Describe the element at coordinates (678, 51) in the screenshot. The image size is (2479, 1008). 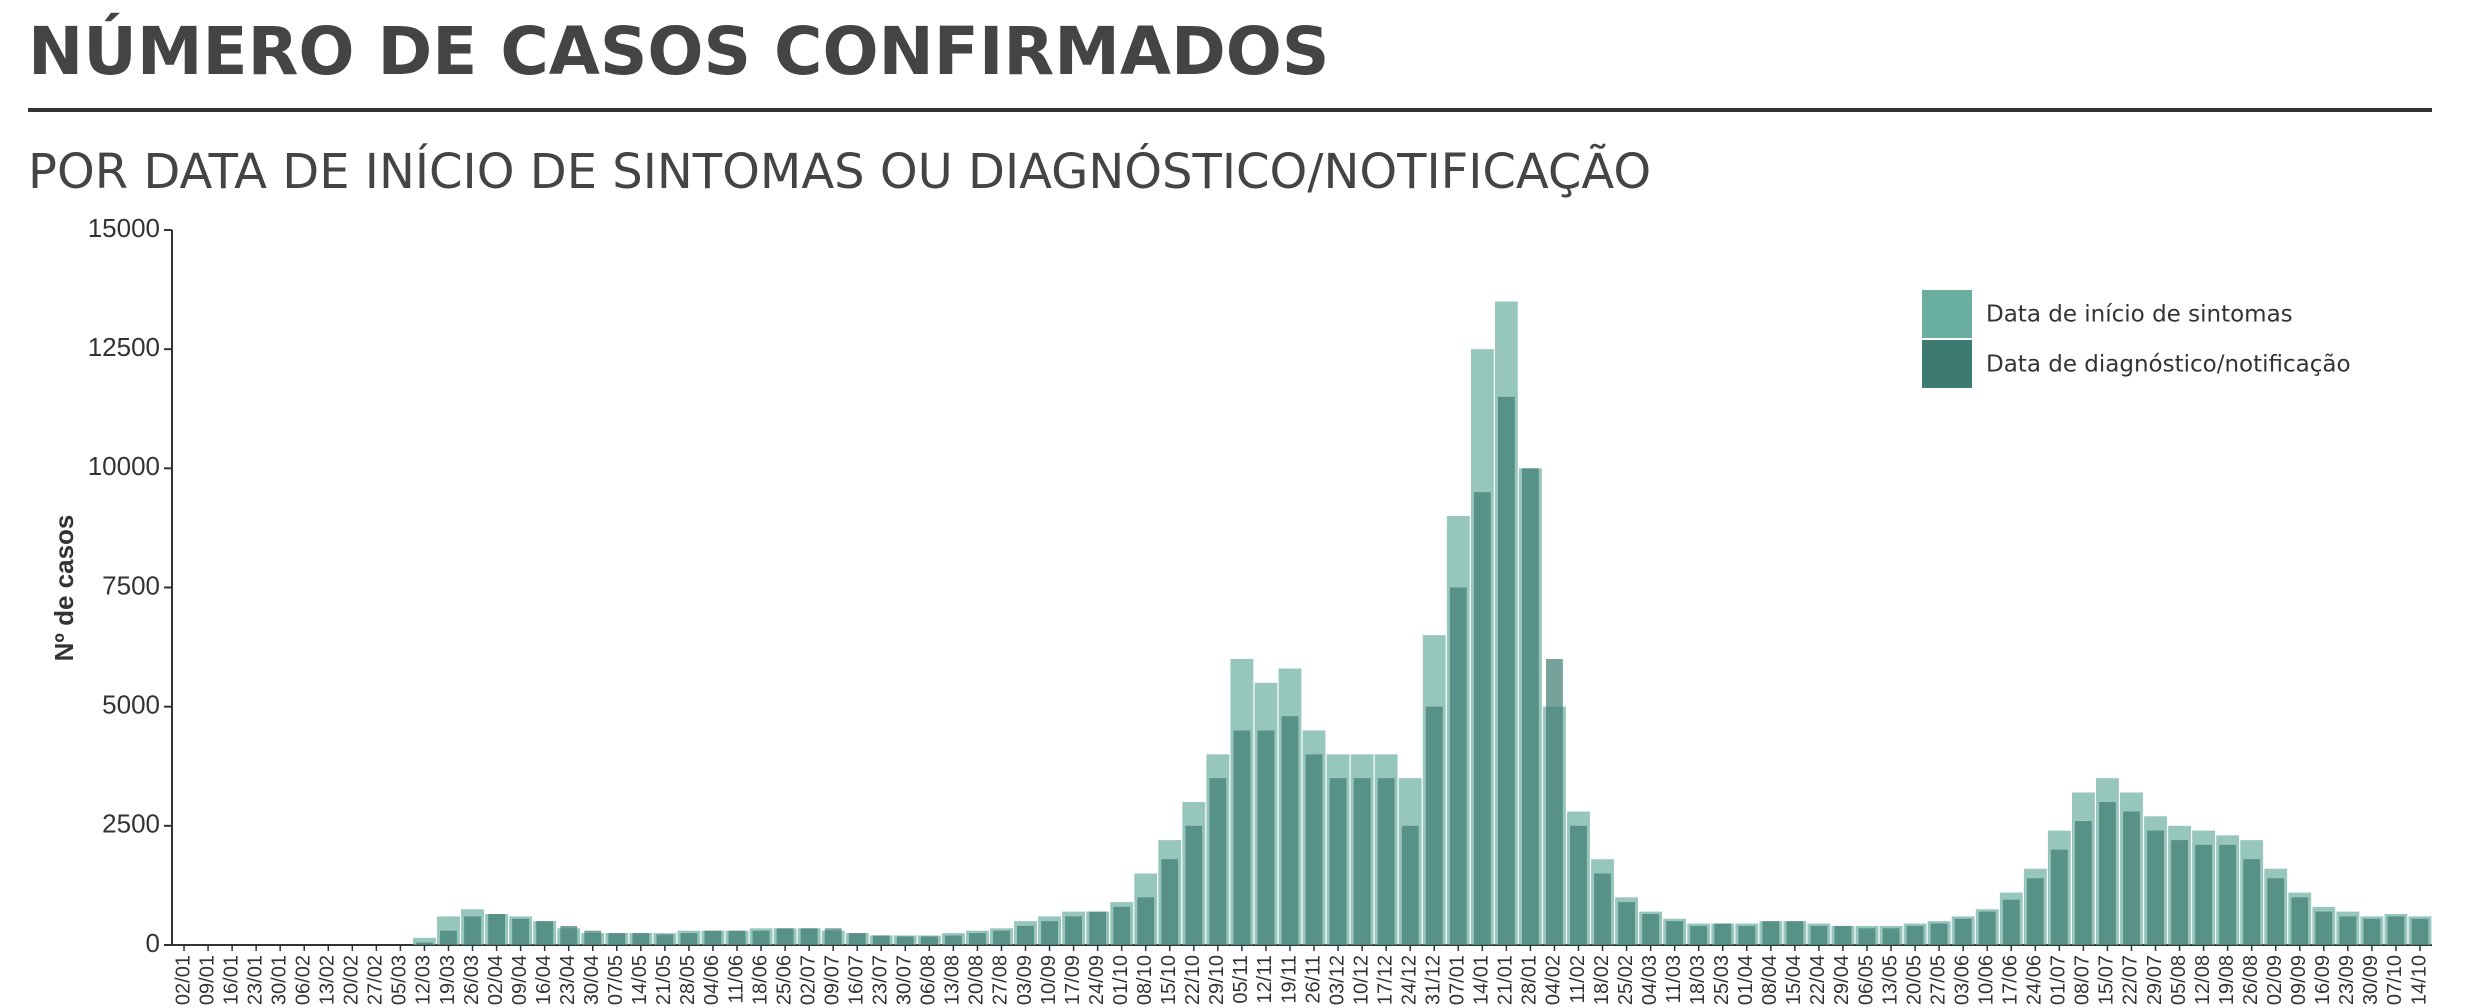
I see `chart-title: NÚMERO DE CASOS CONFIRMADOS` at that location.